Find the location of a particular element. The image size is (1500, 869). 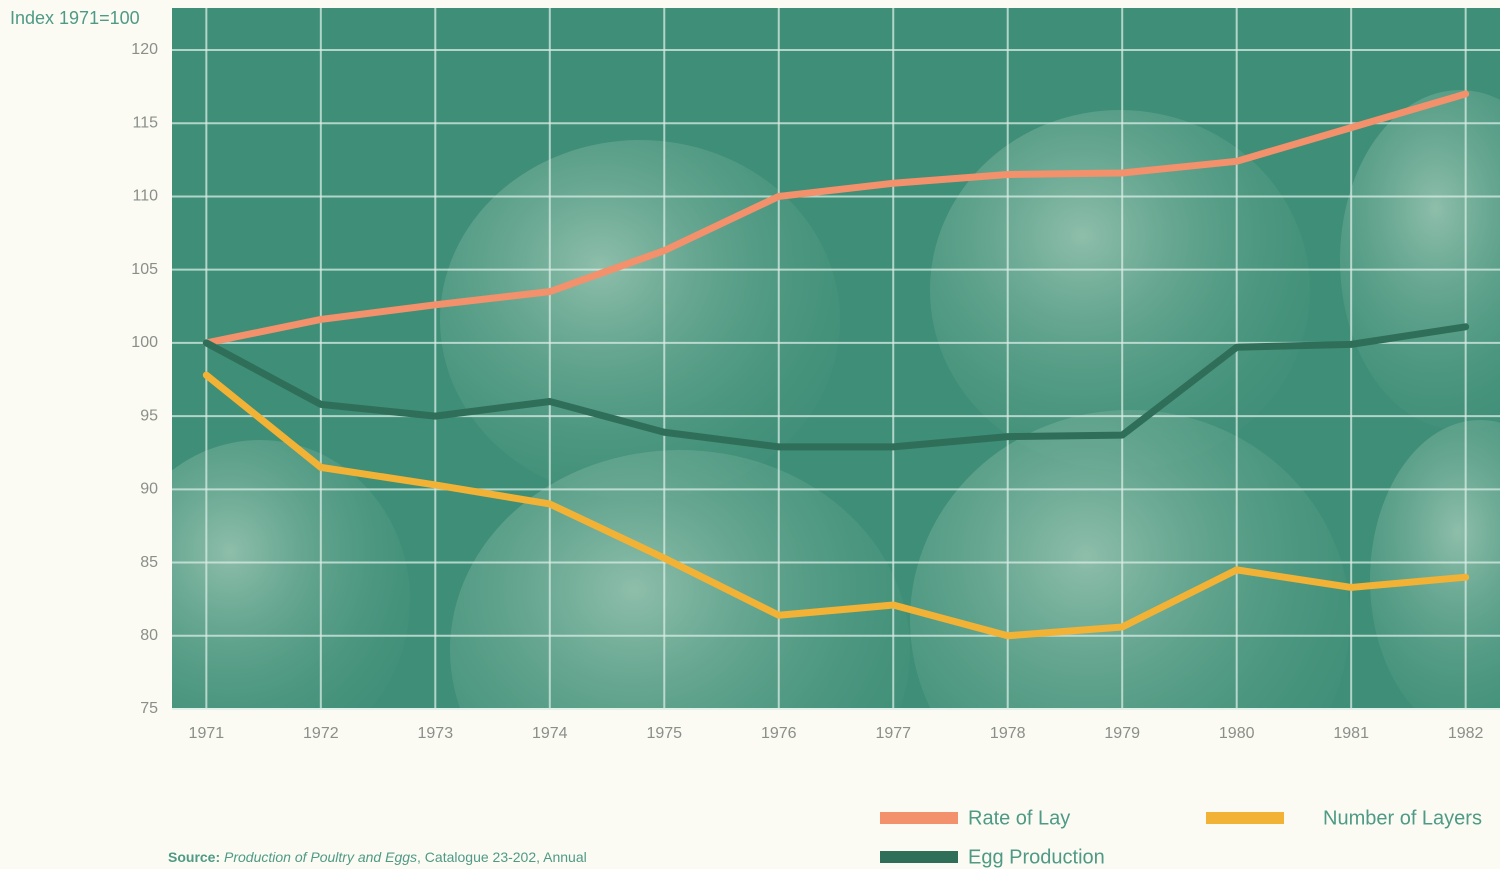

y-tick-label: 90 is located at coordinates (149, 489).